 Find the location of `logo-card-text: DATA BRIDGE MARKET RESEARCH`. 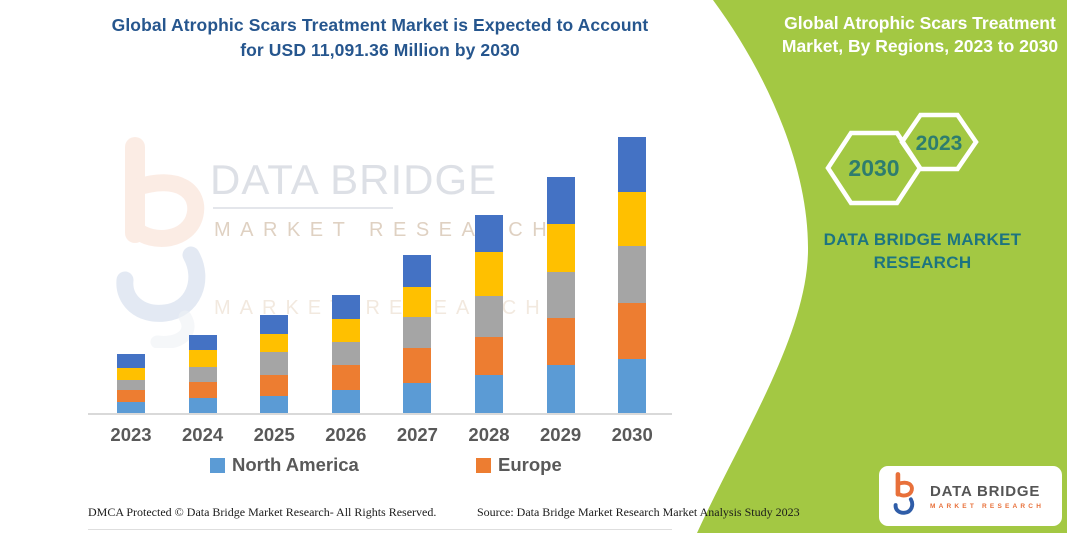

logo-card-text: DATA BRIDGE MARKET RESEARCH is located at coordinates (987, 496).